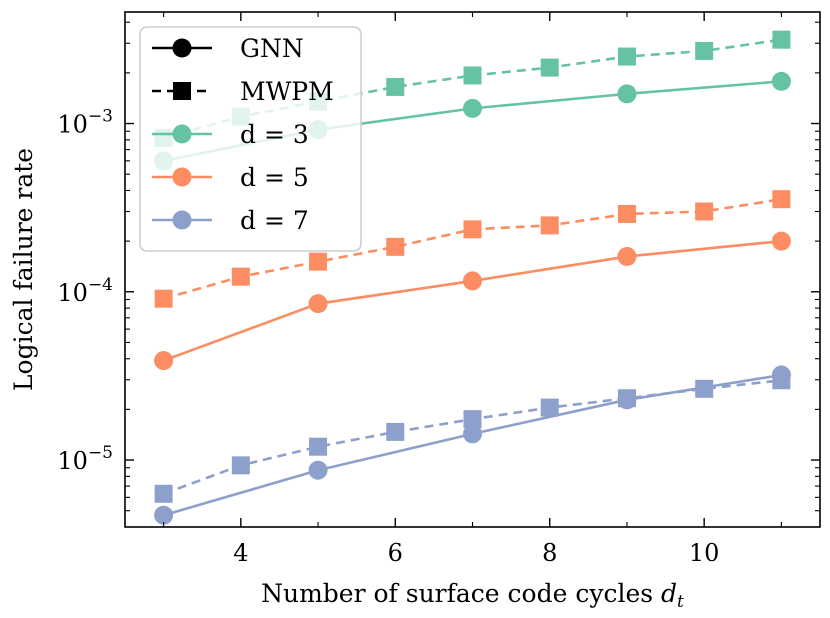 The height and width of the screenshot is (618, 830). I want to click on legend: GNN MWPM d = 3 d = 5 d = 7, so click(250, 139).